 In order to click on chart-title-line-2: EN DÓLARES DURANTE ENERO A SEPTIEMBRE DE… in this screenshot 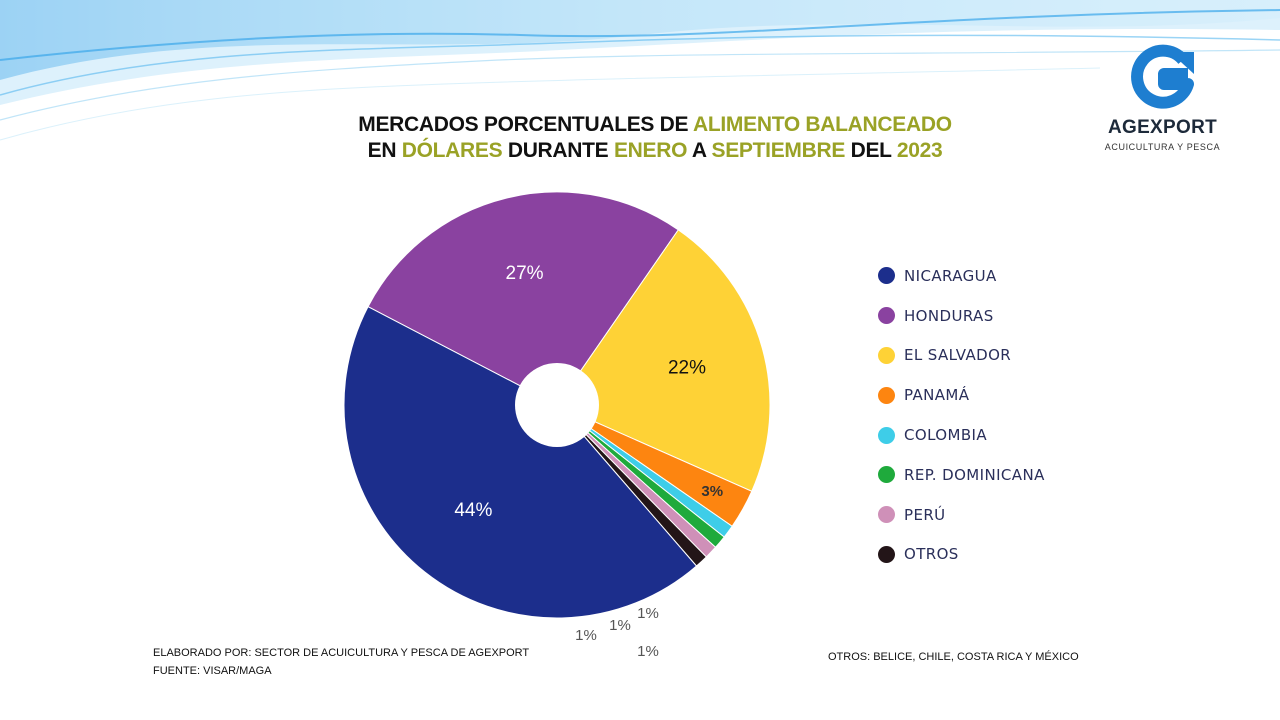, I will do `click(655, 151)`.